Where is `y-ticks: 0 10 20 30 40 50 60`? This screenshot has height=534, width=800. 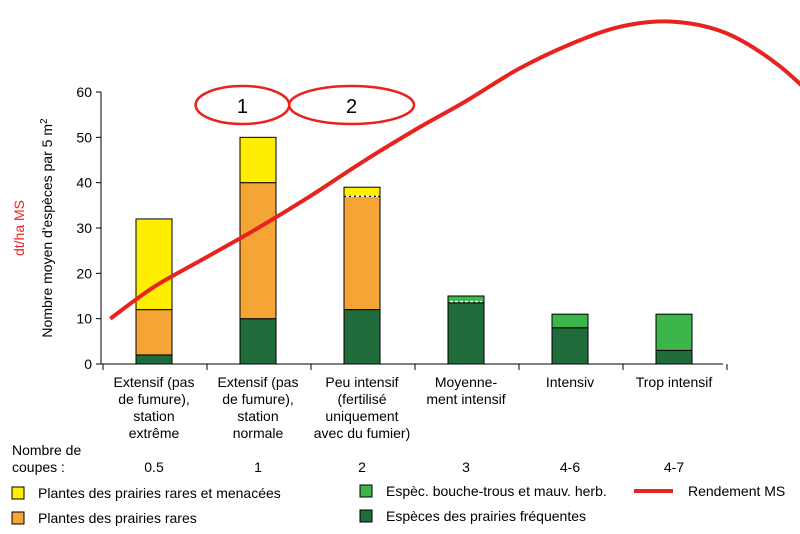
y-ticks: 0 10 20 30 40 50 60 is located at coordinates (88, 228).